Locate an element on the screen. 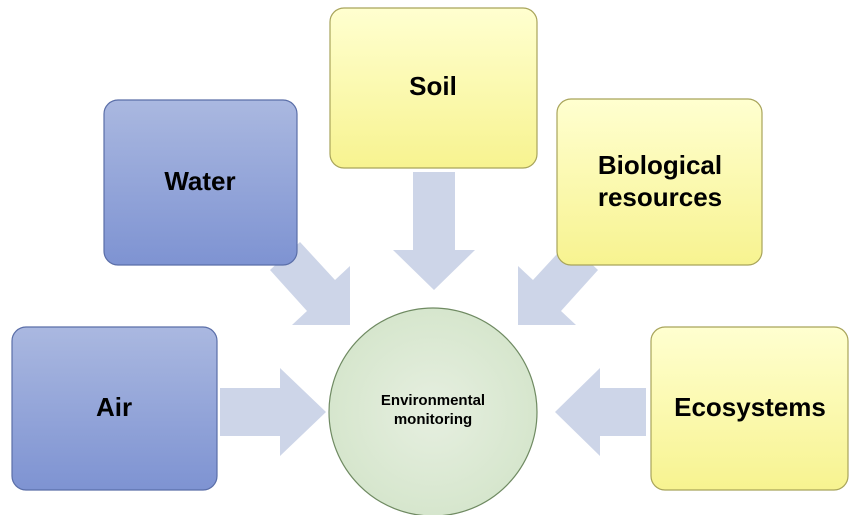 This screenshot has height=515, width=849. node-label: Soil is located at coordinates (433, 86).